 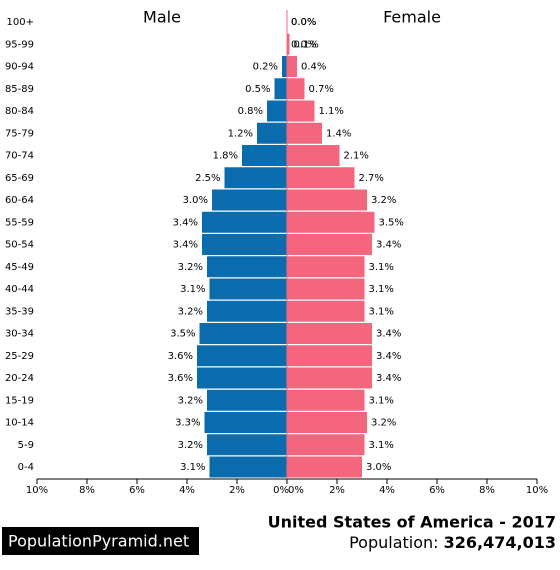 I want to click on population-label: Population:, so click(x=393, y=542).